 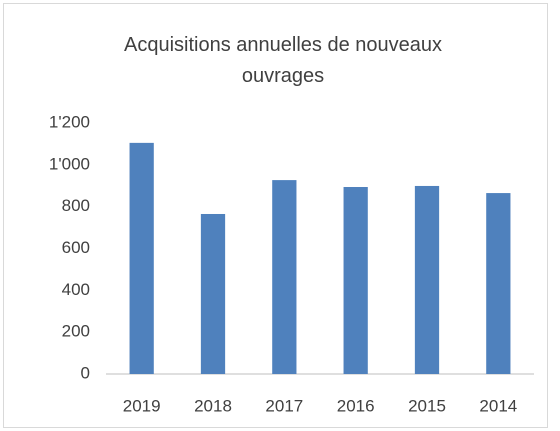 I want to click on x-tick-label: 2017, so click(x=284, y=405).